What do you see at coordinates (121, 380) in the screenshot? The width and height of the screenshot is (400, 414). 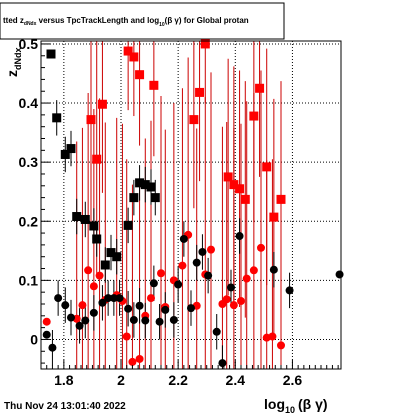 I see `x-tick-label: 2` at bounding box center [121, 380].